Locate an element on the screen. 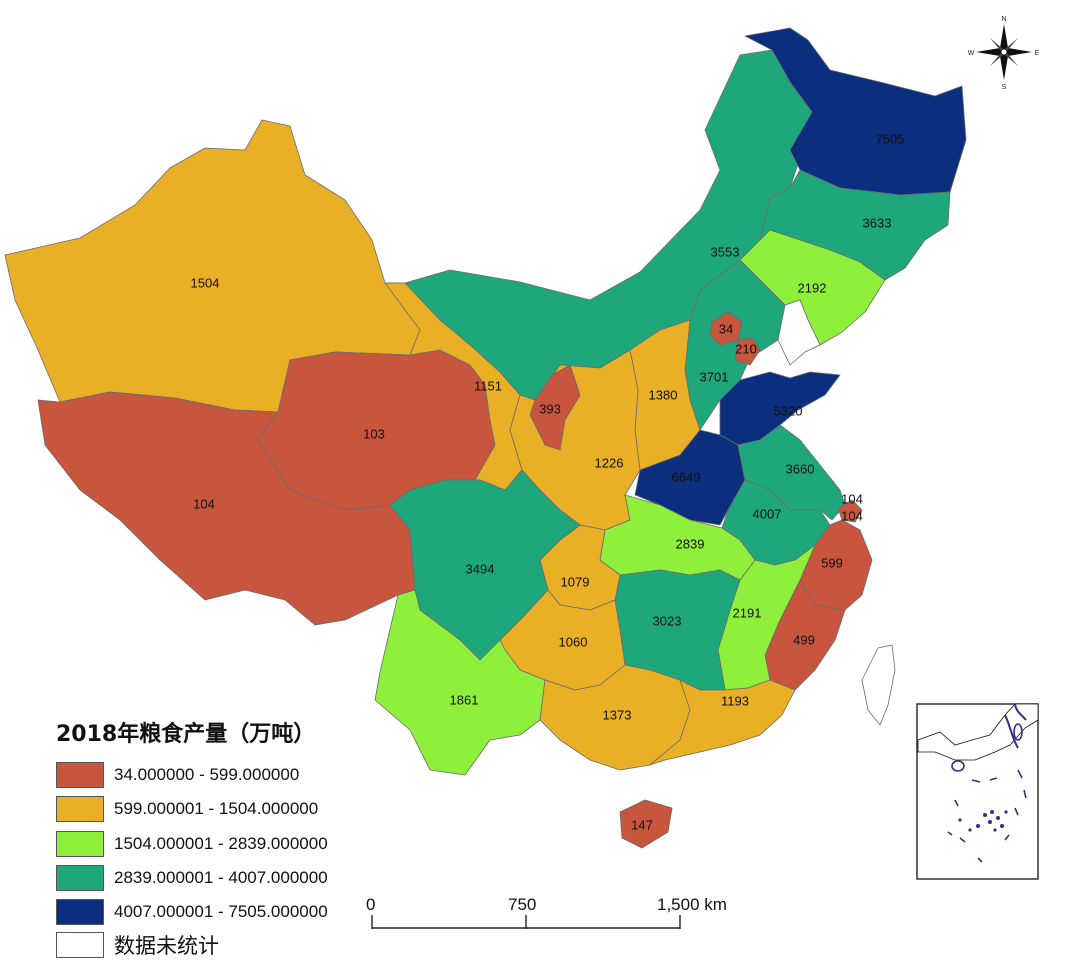  compass-w: W is located at coordinates (971, 53).